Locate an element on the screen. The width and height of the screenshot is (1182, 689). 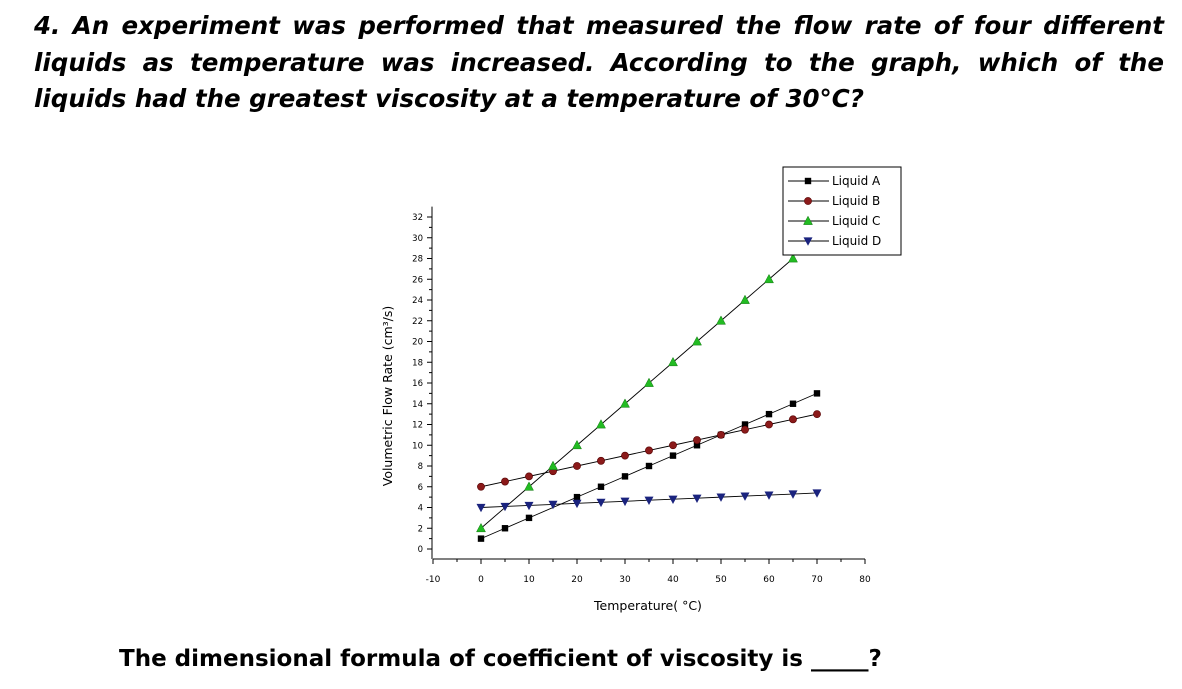
legend-label-liquid-b: Liquid B is located at coordinates (856, 201).